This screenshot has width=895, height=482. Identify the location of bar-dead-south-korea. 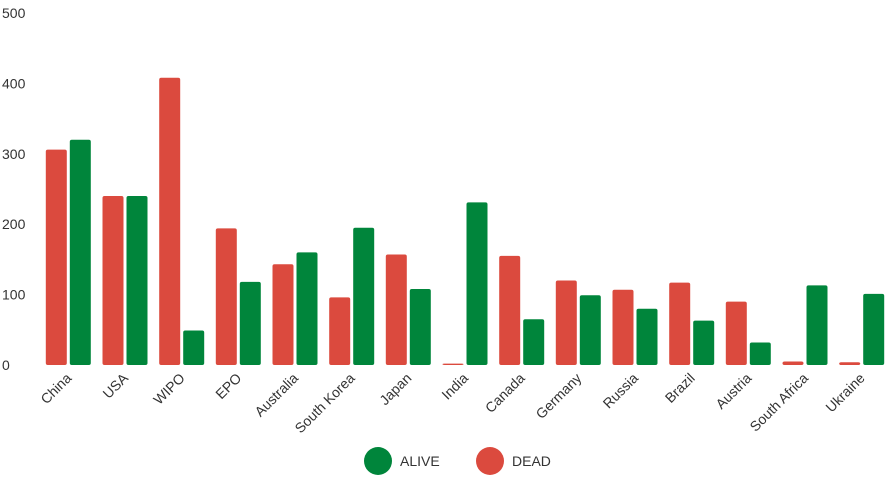
(340, 331).